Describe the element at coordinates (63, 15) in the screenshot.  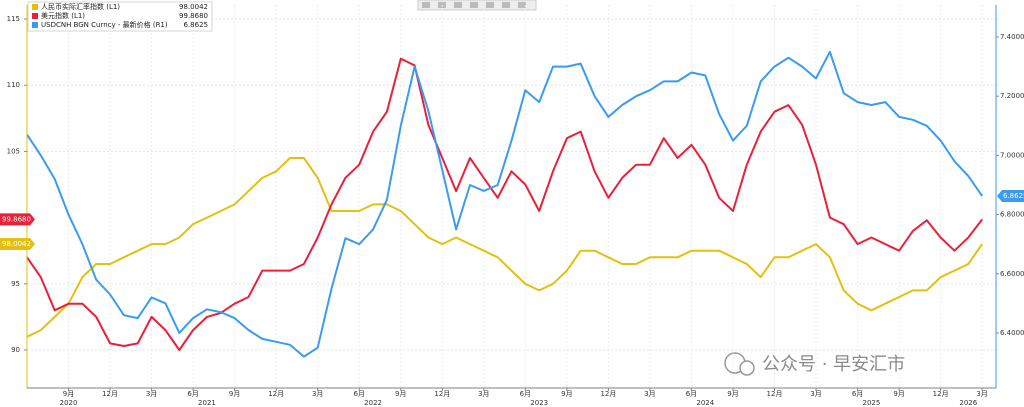
I see `legend-label: 美元指数 (L1)` at that location.